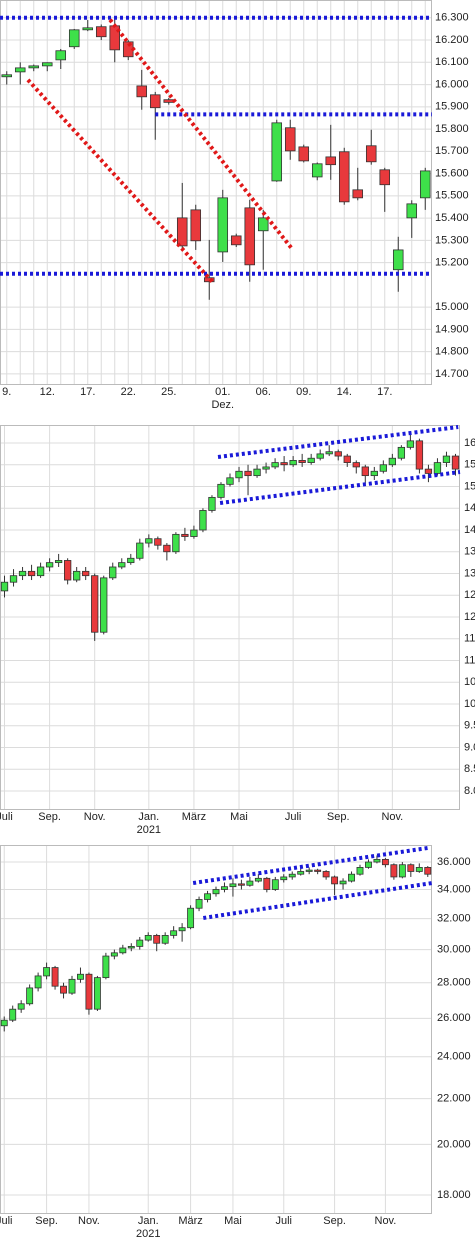  Describe the element at coordinates (452, 129) in the screenshot. I see `y-tick-label: 15.800` at that location.